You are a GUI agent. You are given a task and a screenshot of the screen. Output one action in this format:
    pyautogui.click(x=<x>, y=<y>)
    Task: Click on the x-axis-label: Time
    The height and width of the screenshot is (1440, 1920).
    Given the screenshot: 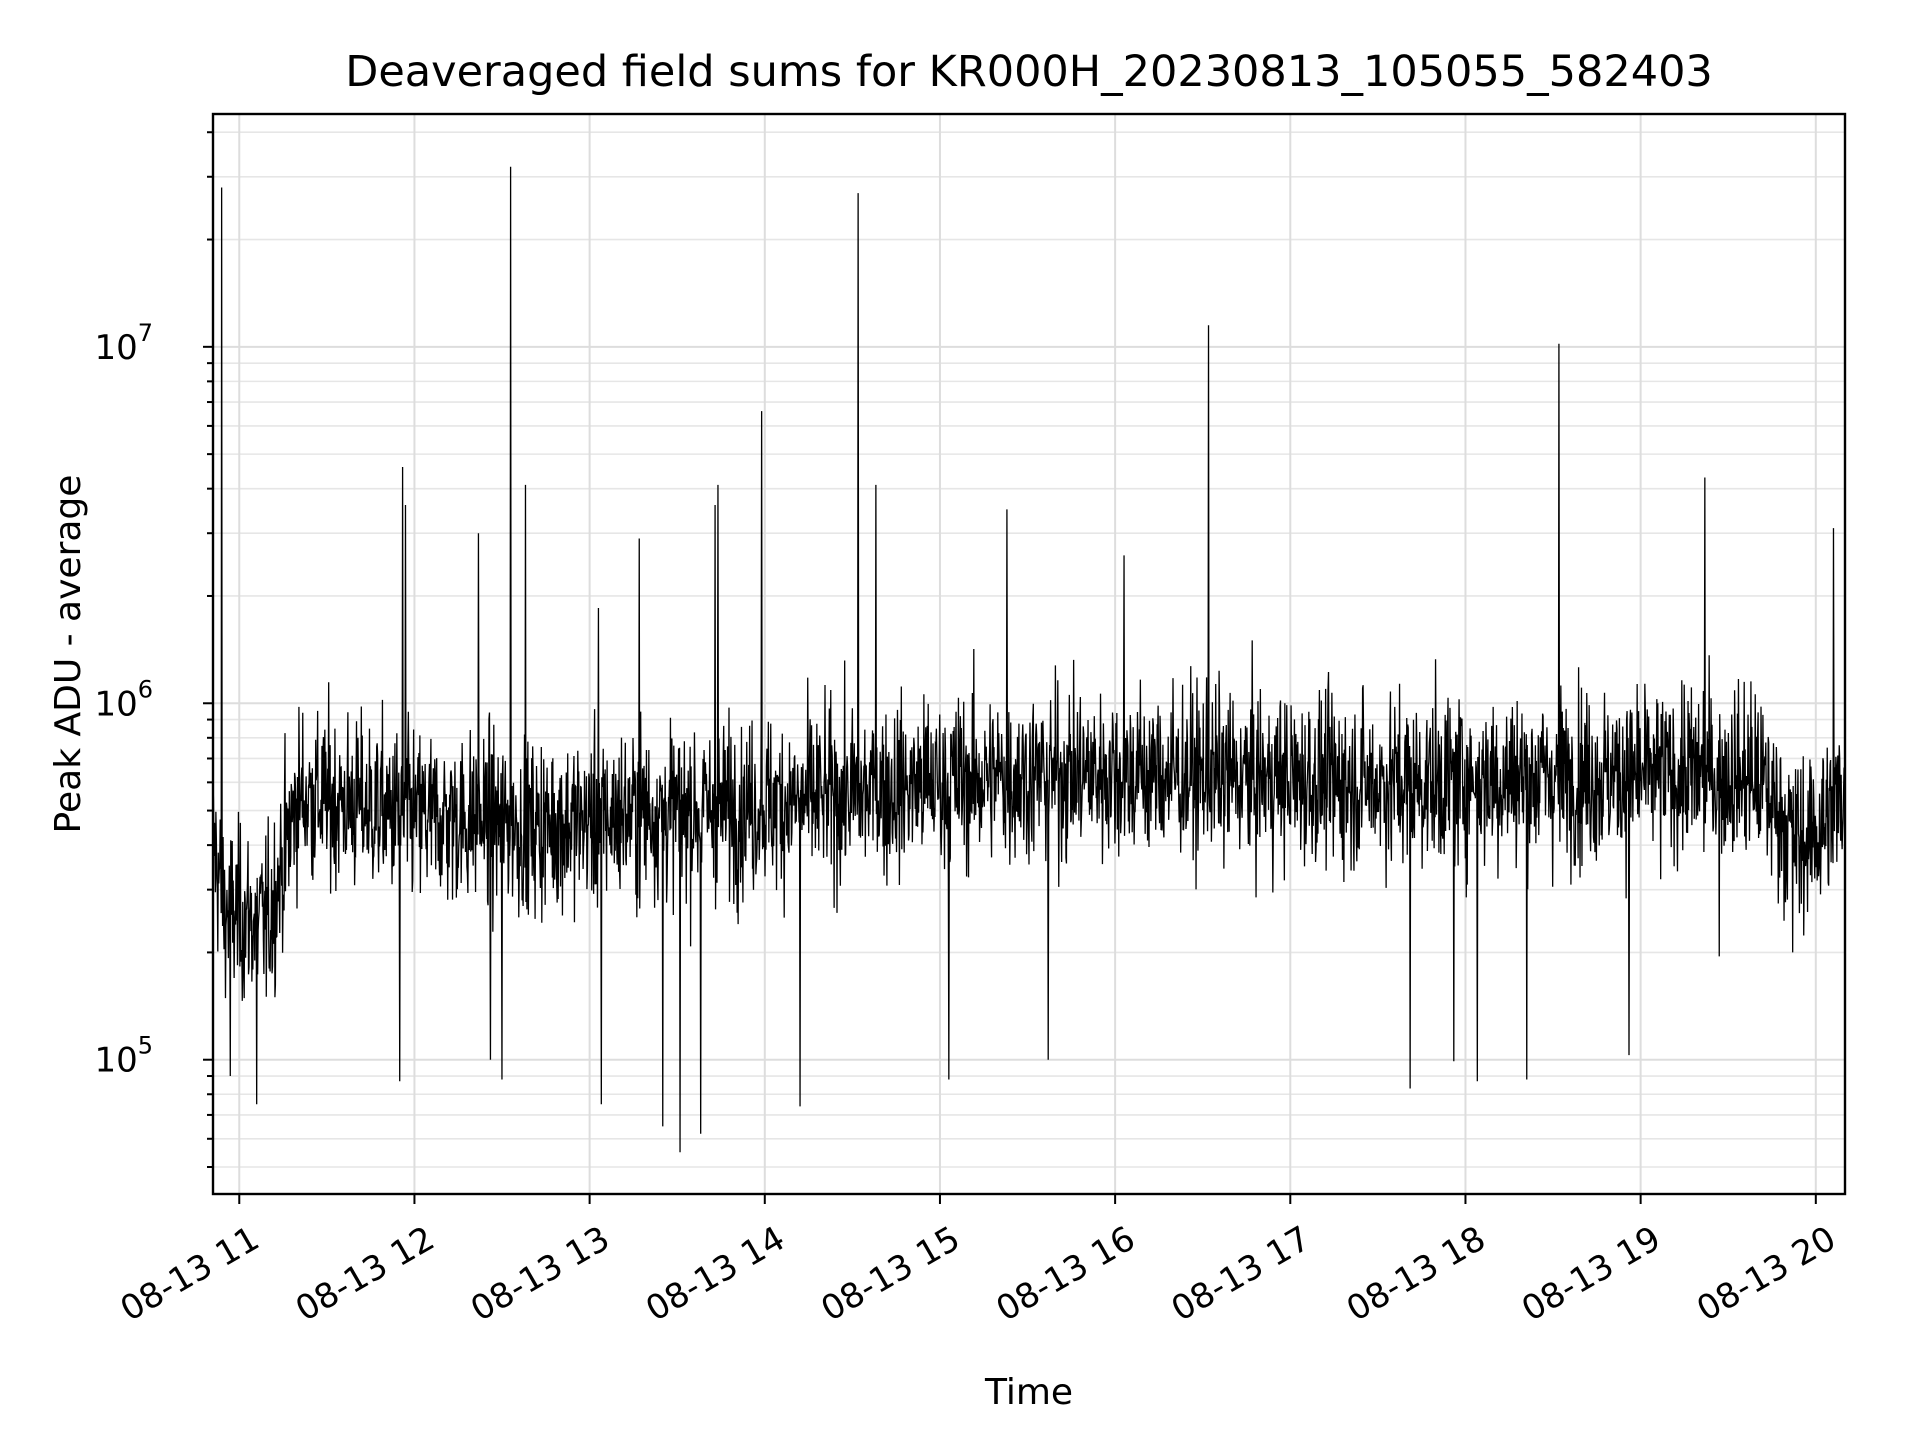 What is the action you would take?
    pyautogui.click(x=1028, y=1392)
    